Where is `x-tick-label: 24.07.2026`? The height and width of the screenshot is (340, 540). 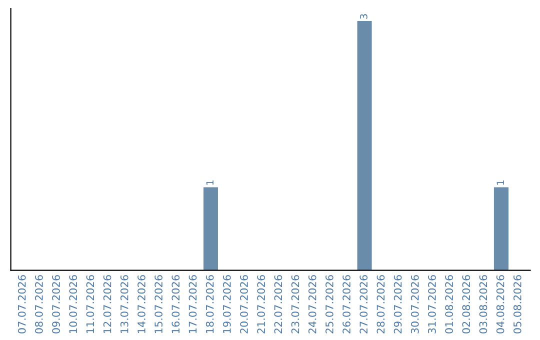 x-tick-label: 24.07.2026 is located at coordinates (312, 304).